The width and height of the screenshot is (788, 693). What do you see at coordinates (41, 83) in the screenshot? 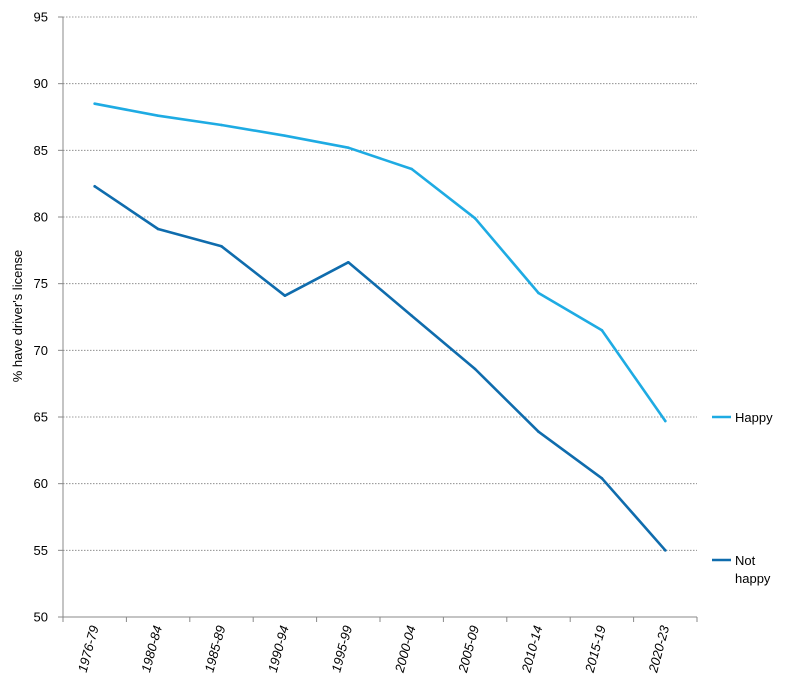
I see `y-tick-label: 90` at bounding box center [41, 83].